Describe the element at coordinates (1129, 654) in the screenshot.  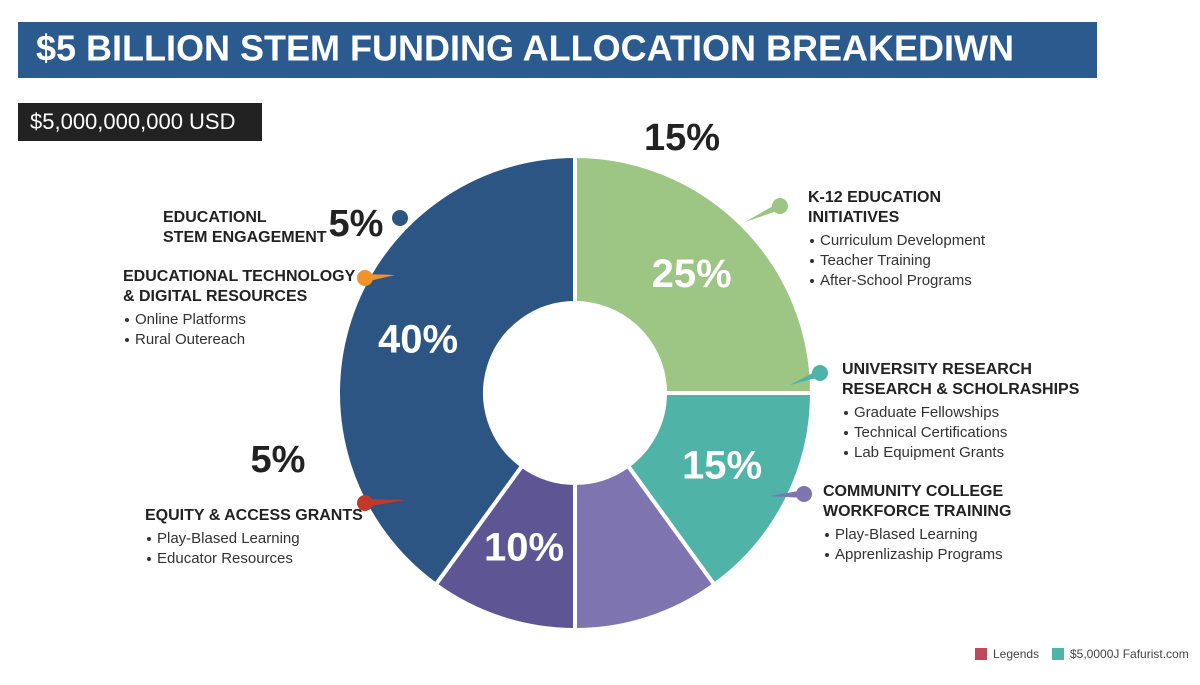
I see `legend-label: $5,0000J Fafurist.com` at that location.